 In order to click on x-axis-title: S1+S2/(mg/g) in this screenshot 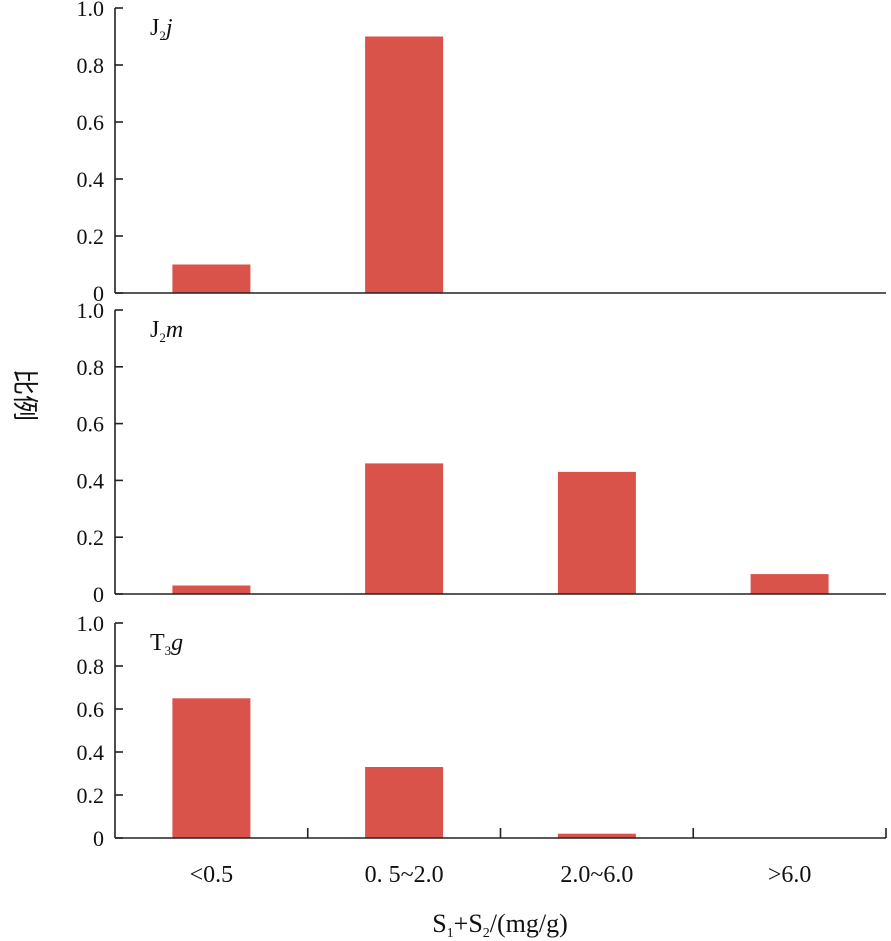, I will do `click(500, 925)`.